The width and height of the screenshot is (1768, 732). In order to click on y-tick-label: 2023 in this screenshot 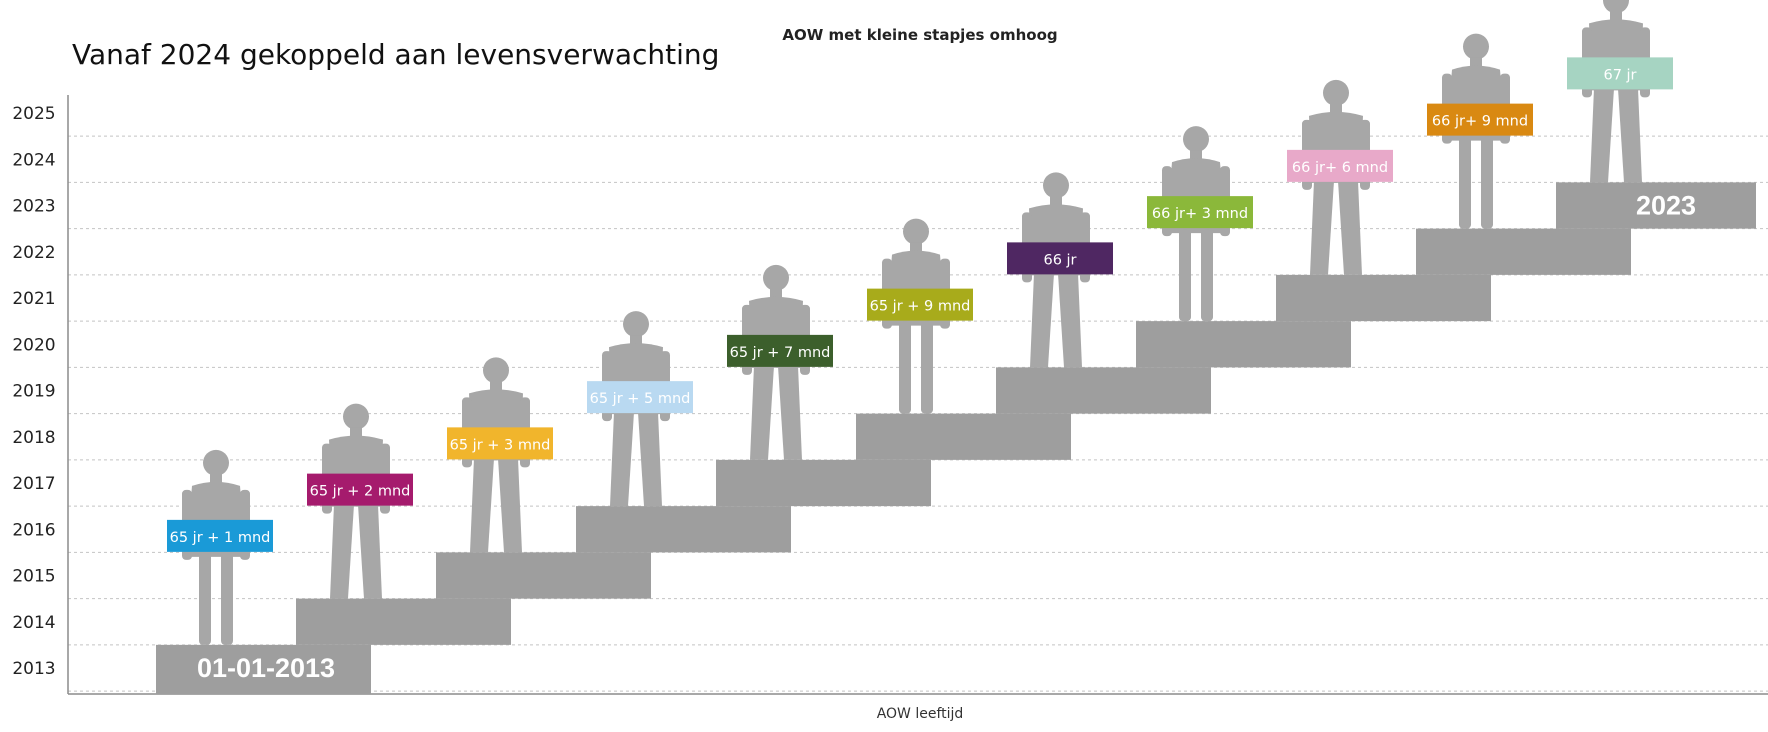, I will do `click(33, 207)`.